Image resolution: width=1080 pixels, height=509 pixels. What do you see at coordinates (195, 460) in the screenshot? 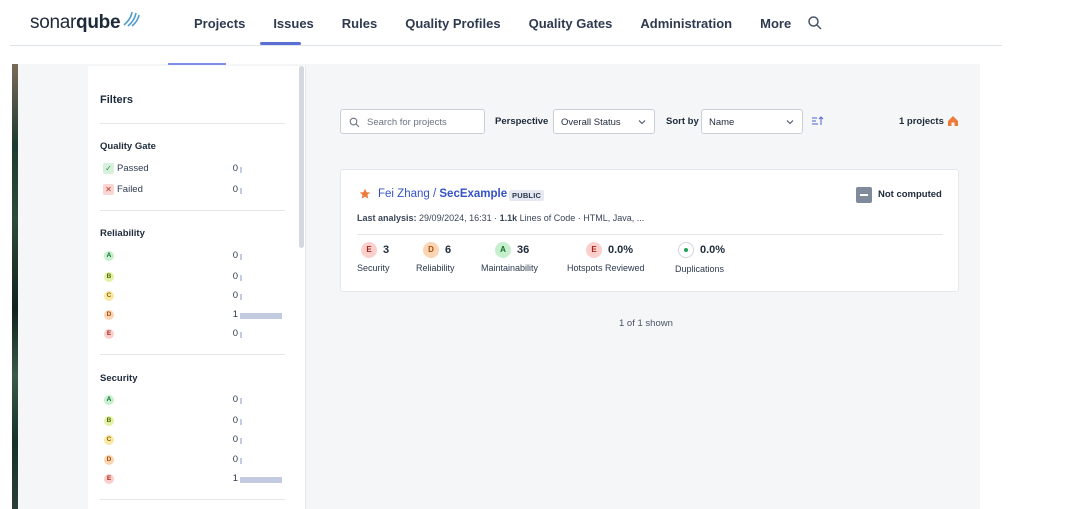
I see `facet-security-d: D 0` at bounding box center [195, 460].